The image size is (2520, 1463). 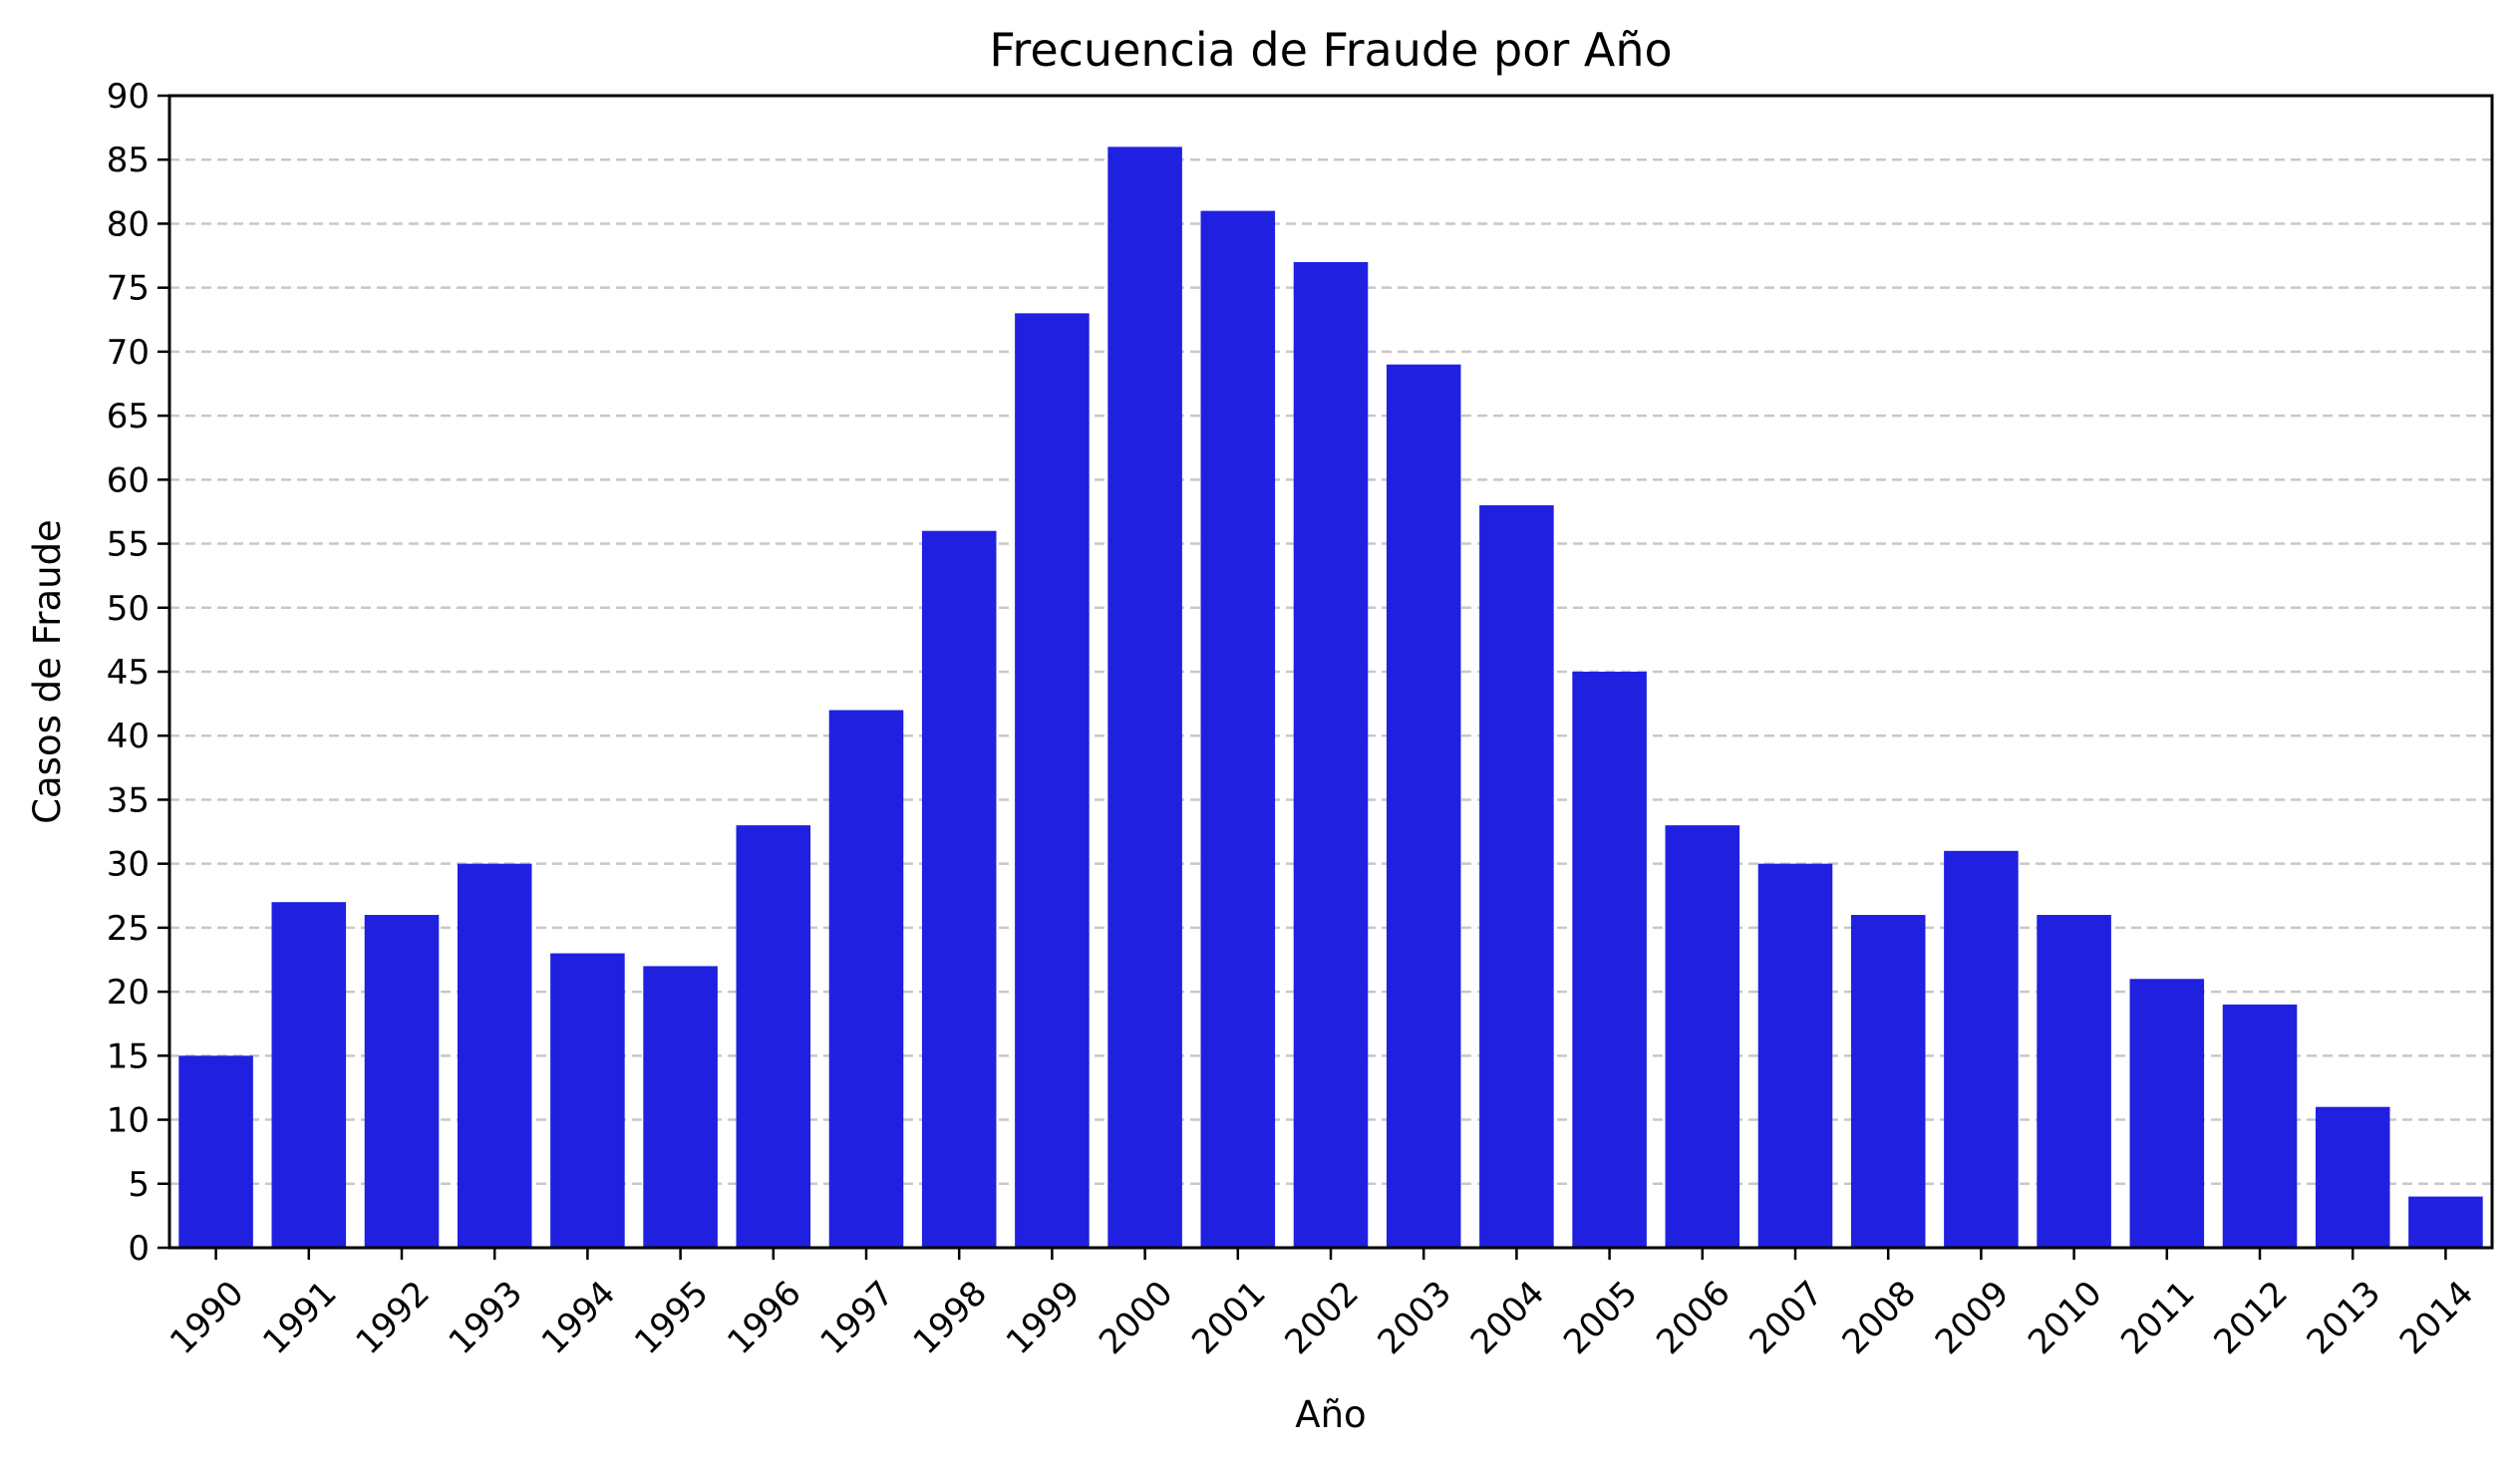 What do you see at coordinates (1144, 697) in the screenshot?
I see `bar-2000` at bounding box center [1144, 697].